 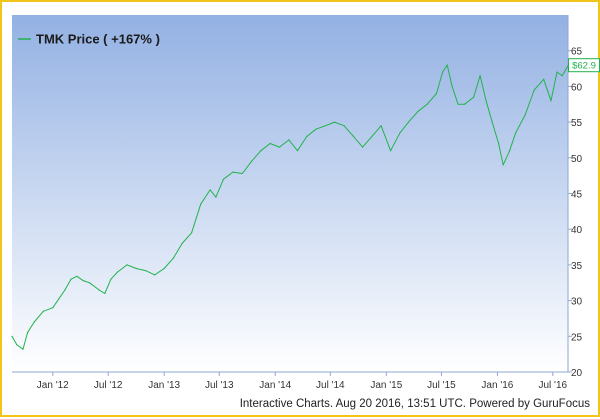 I want to click on x-tick-label: Jan '14, so click(x=275, y=385).